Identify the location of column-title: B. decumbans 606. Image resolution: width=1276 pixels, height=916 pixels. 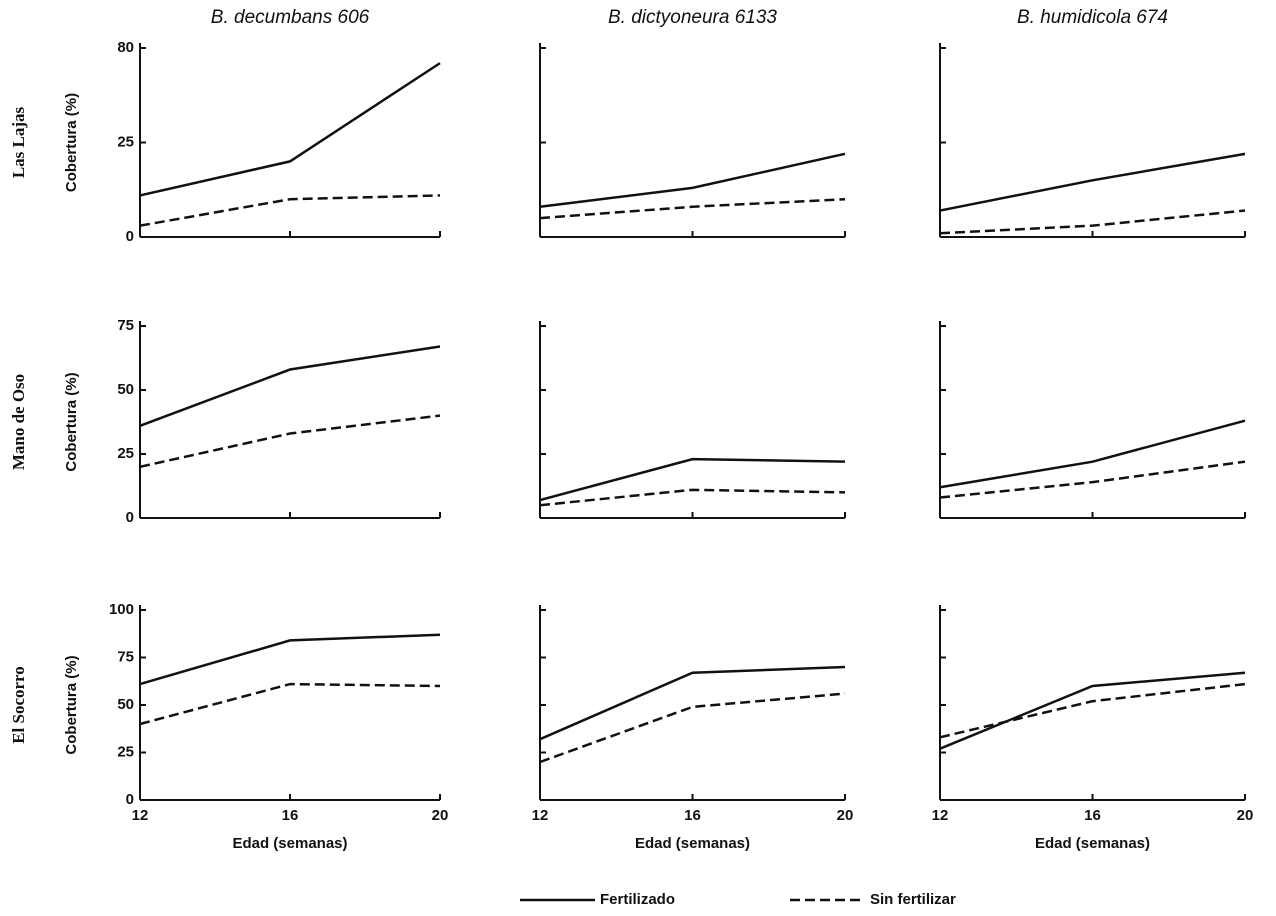
(290, 17).